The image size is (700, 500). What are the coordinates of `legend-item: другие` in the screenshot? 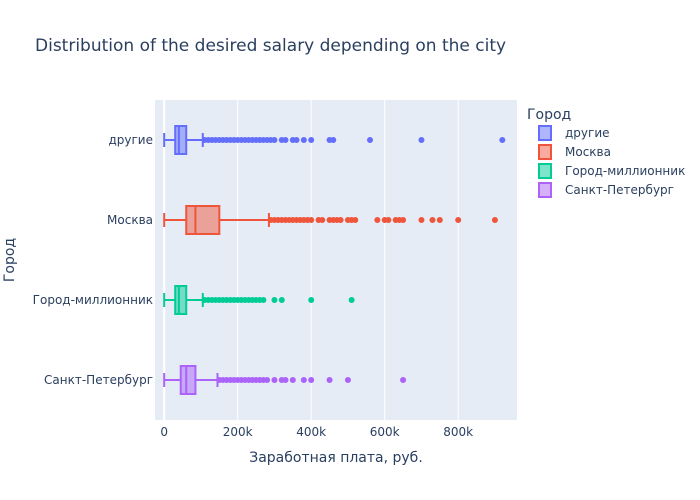 It's located at (574, 133).